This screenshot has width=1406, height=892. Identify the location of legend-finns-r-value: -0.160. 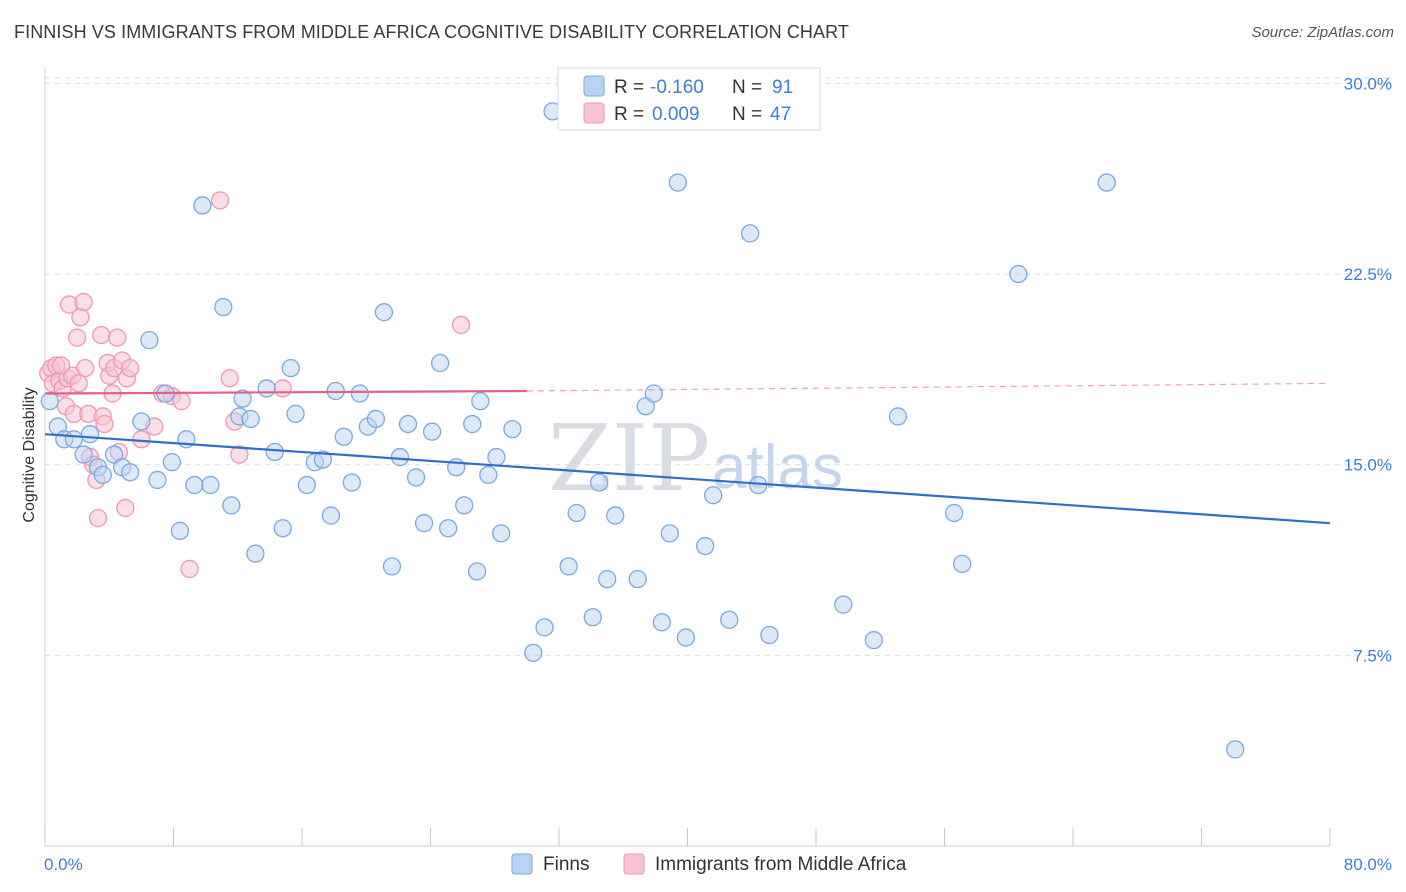
(677, 87).